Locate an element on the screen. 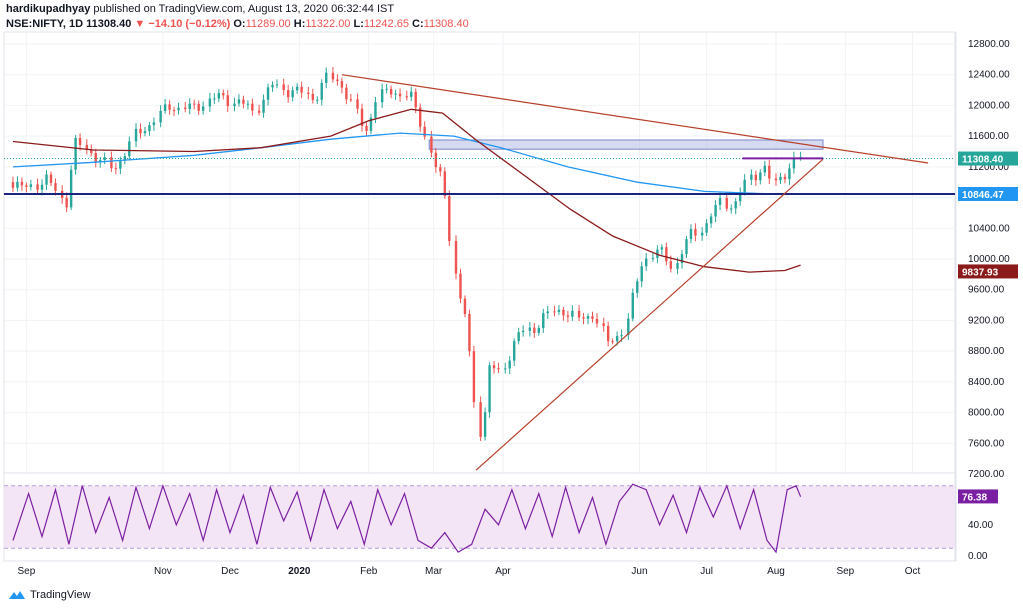 Image resolution: width=1023 pixels, height=610 pixels. price-tag-label: 10846.47 is located at coordinates (983, 195).